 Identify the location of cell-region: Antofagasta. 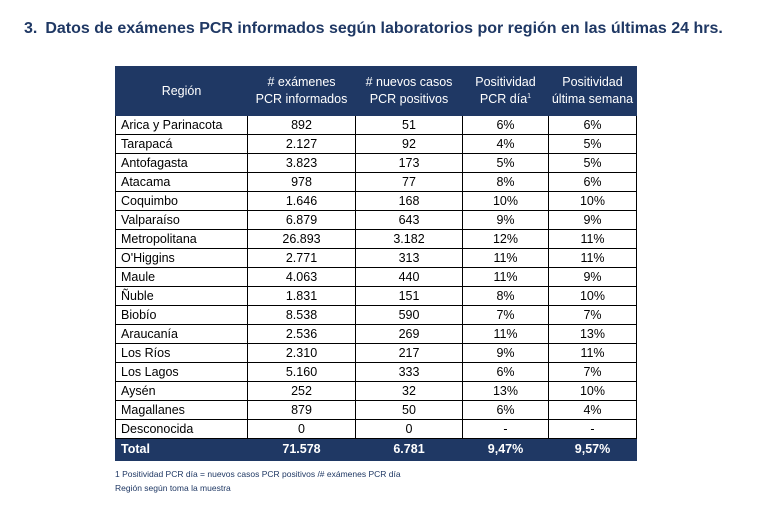
(181, 163).